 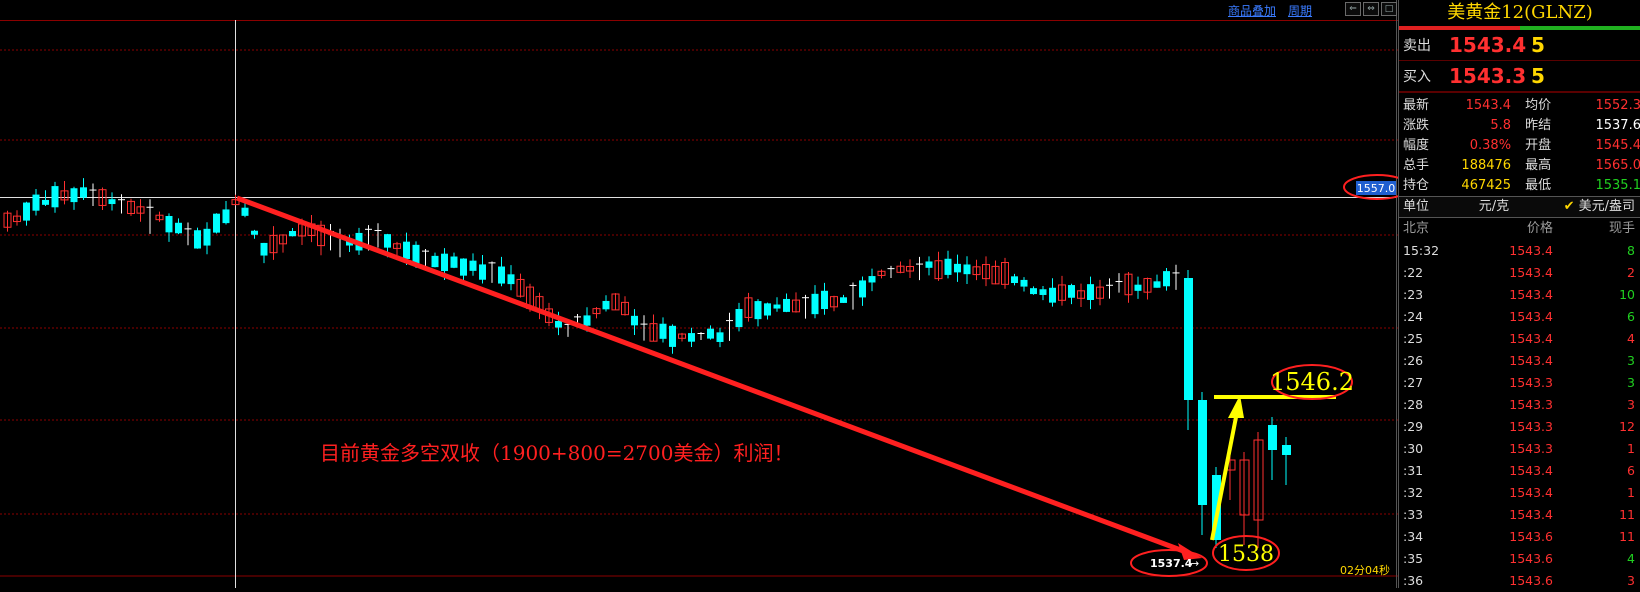 What do you see at coordinates (1617, 185) in the screenshot?
I see `stat-value-2: 1535.1` at bounding box center [1617, 185].